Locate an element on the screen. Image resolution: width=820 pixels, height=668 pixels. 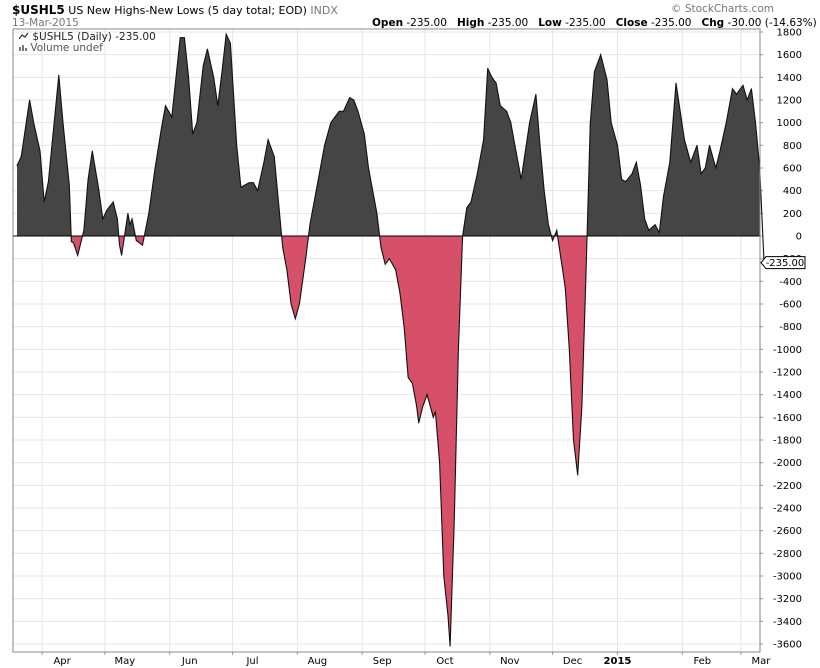
symbol: $USHL5 is located at coordinates (38, 10).